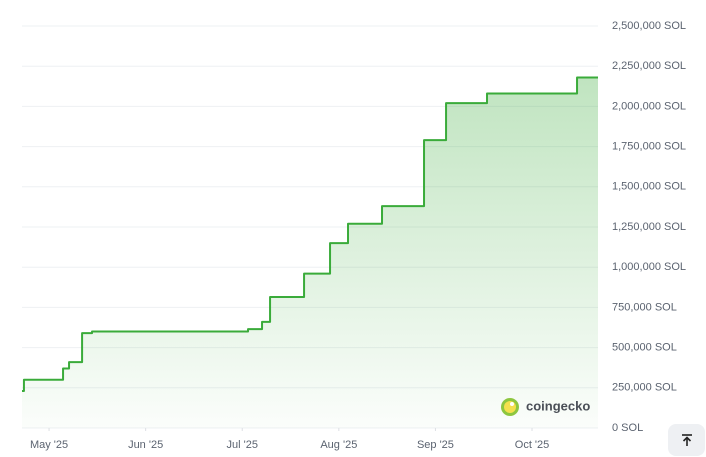  Describe the element at coordinates (644, 348) in the screenshot. I see `y-tick-label: 500,000 SOL` at that location.